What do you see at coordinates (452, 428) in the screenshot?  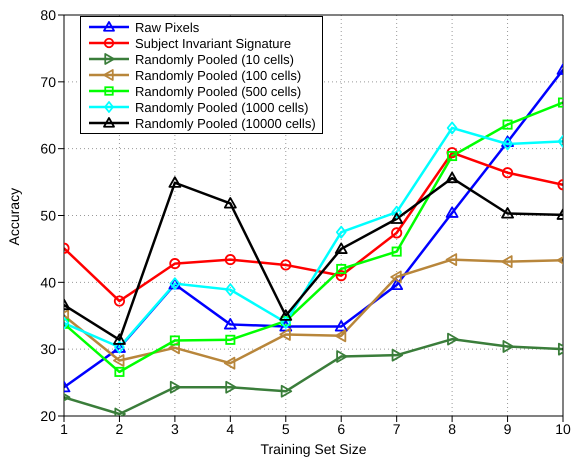 I see `x-tick-label: 8` at bounding box center [452, 428].